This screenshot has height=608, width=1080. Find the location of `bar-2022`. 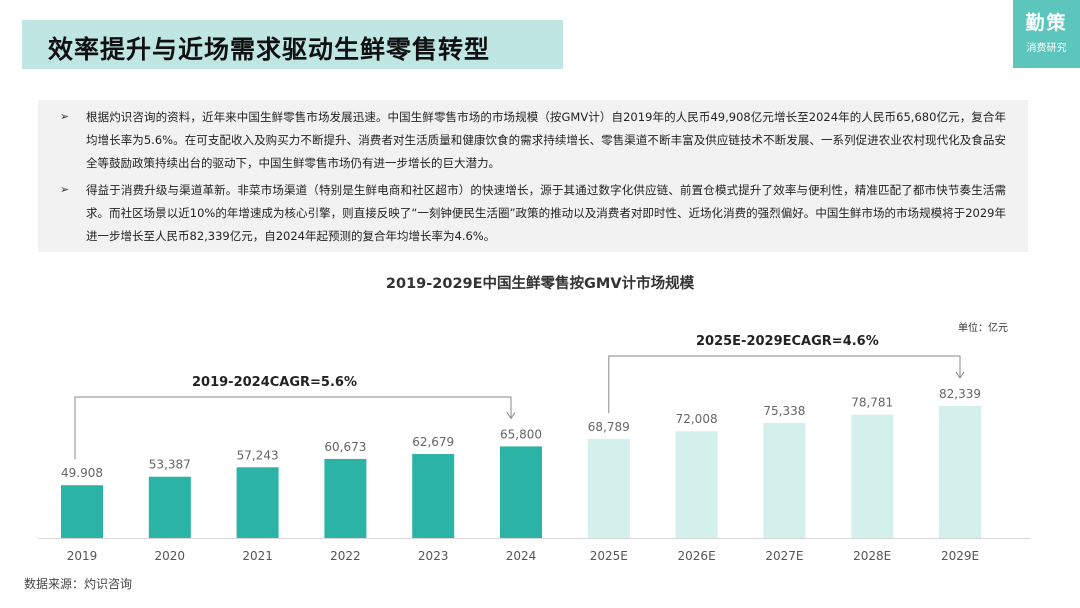

bar-2022 is located at coordinates (345, 498).